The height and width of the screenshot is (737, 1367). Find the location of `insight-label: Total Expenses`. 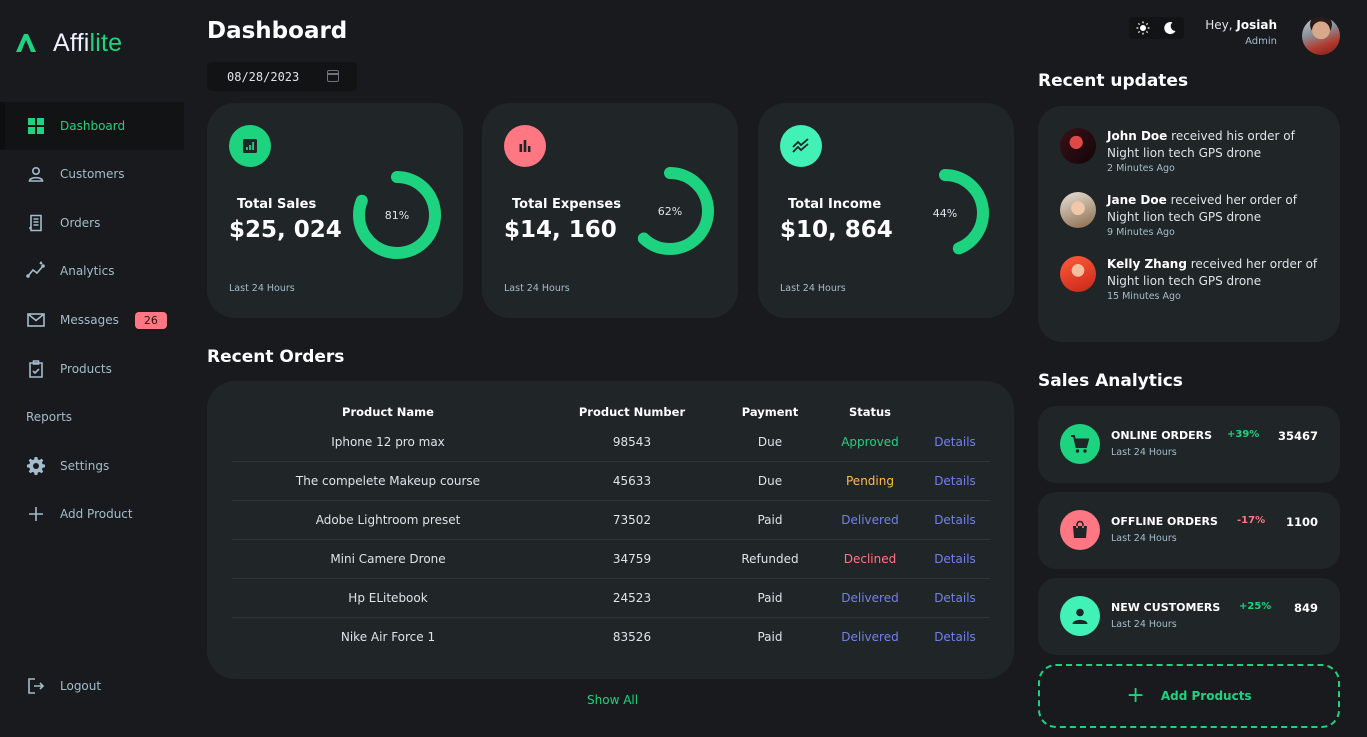

insight-label: Total Expenses is located at coordinates (566, 204).